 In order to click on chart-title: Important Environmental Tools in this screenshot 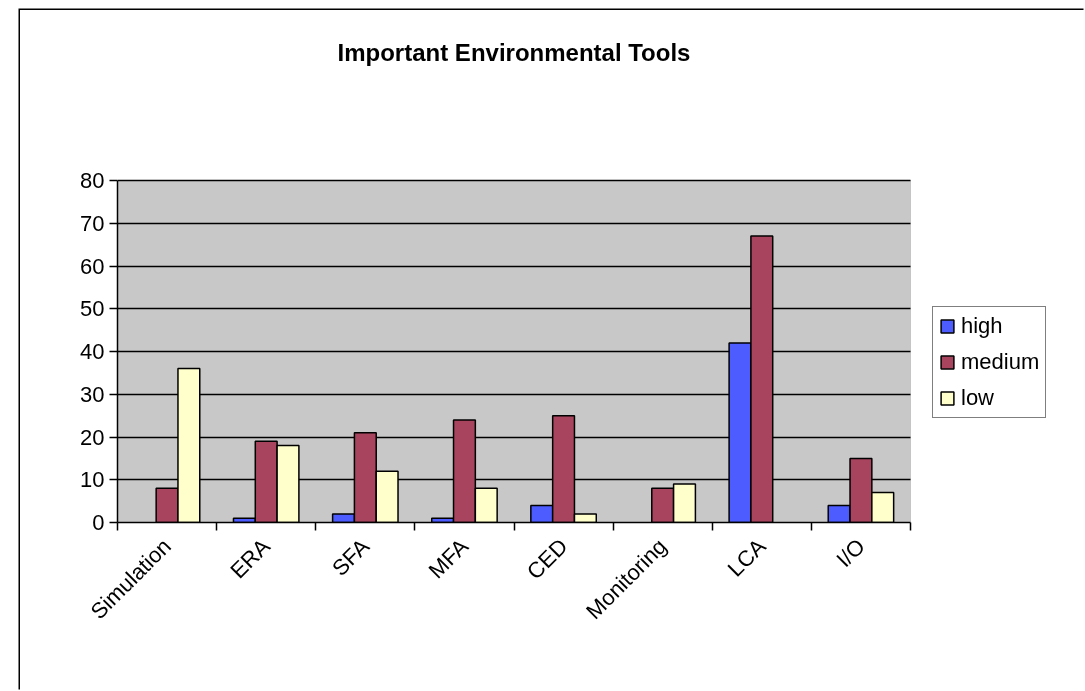, I will do `click(514, 52)`.